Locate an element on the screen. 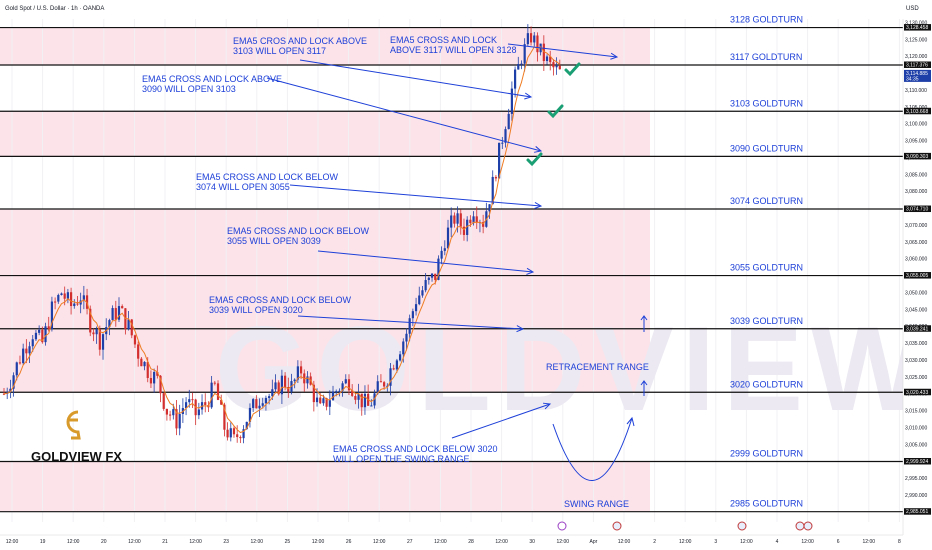  level-label-9: 2985 GOLDTURN is located at coordinates (766, 504).